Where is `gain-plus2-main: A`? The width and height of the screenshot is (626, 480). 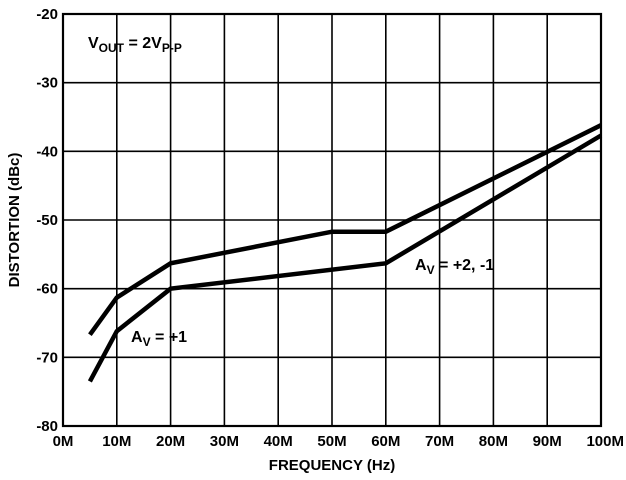
gain-plus2-main: A is located at coordinates (421, 265).